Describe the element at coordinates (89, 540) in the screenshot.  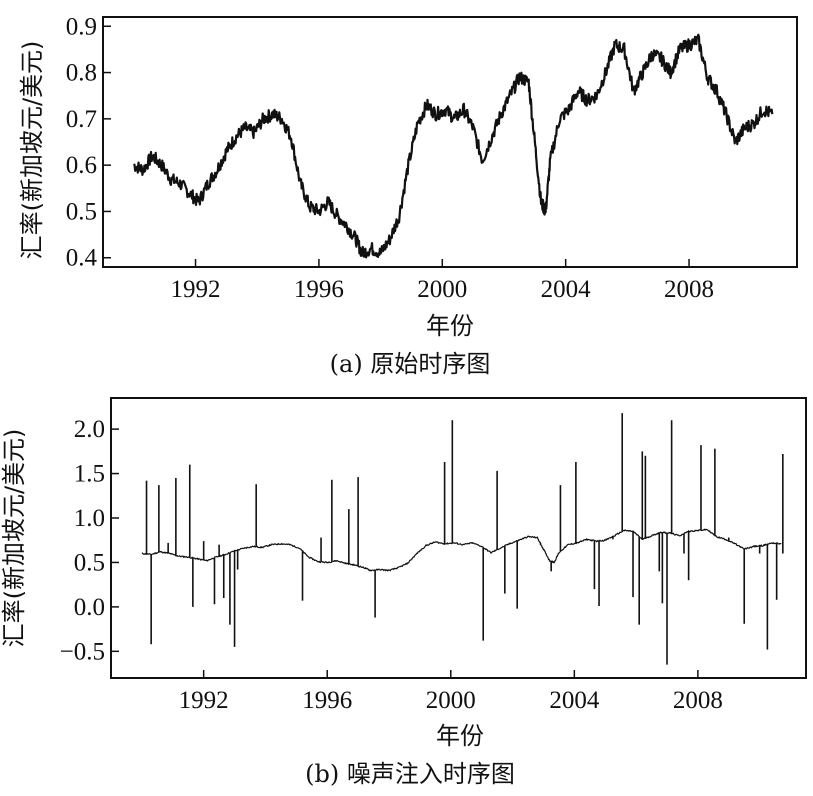
I see `panel-b-y-ticks: −0.5 0.0 0.5 1.0 1.5 2.0` at that location.